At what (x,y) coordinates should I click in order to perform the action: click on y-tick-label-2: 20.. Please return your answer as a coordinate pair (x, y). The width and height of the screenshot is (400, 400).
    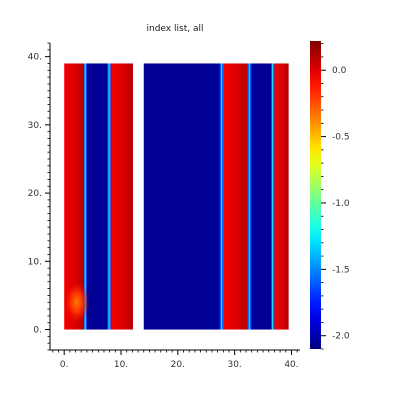
    Looking at the image, I should click on (35, 194).